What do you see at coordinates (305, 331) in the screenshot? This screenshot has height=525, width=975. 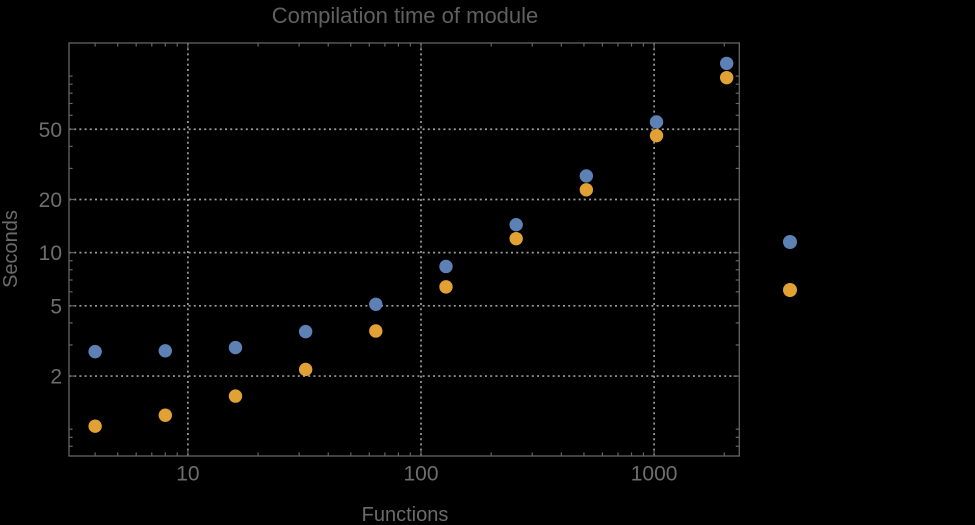 I see `data-point-blue-x32` at bounding box center [305, 331].